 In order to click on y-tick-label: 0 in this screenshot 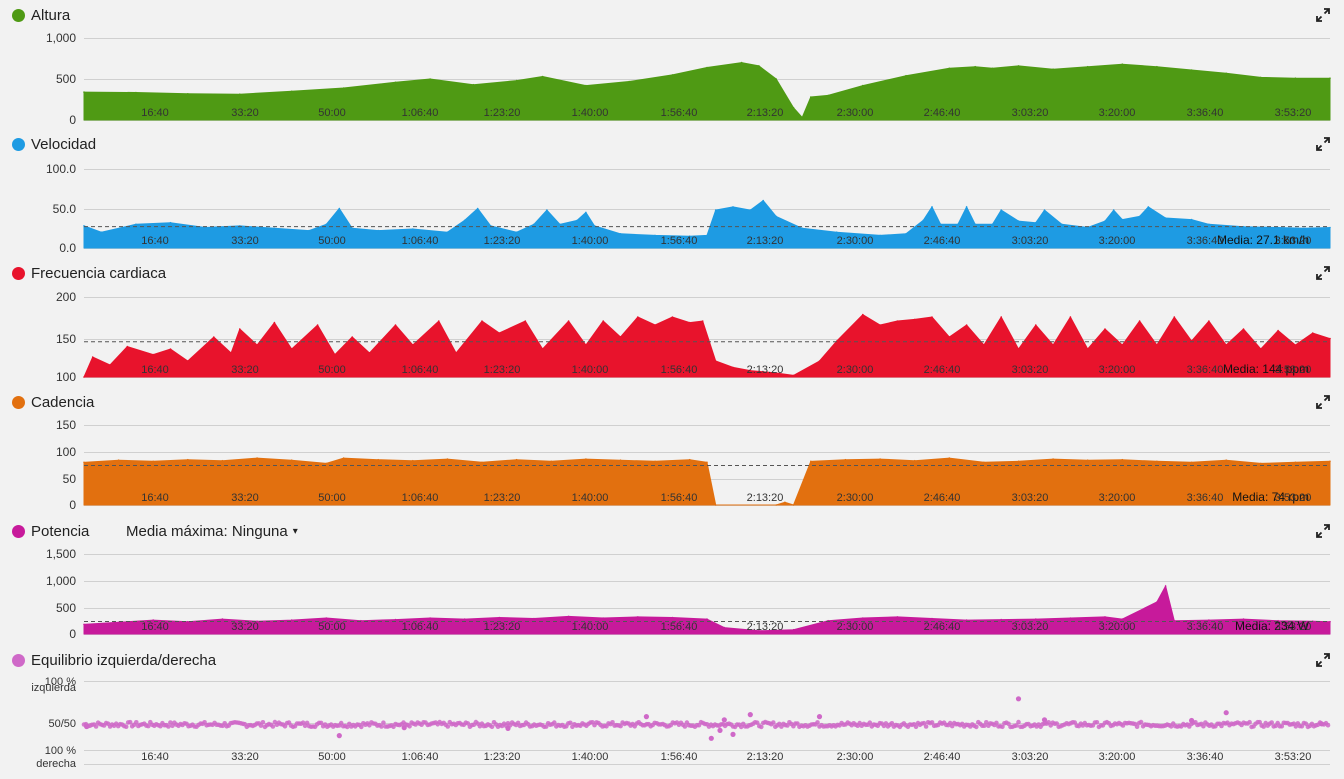, I will do `click(72, 634)`.